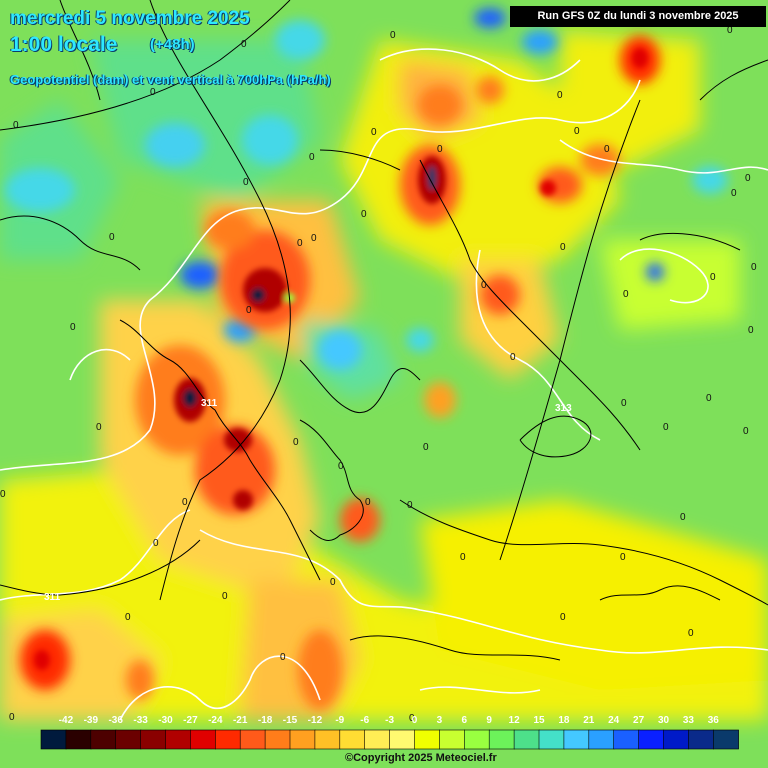  I want to click on legend-tick-label: 21, so click(589, 720).